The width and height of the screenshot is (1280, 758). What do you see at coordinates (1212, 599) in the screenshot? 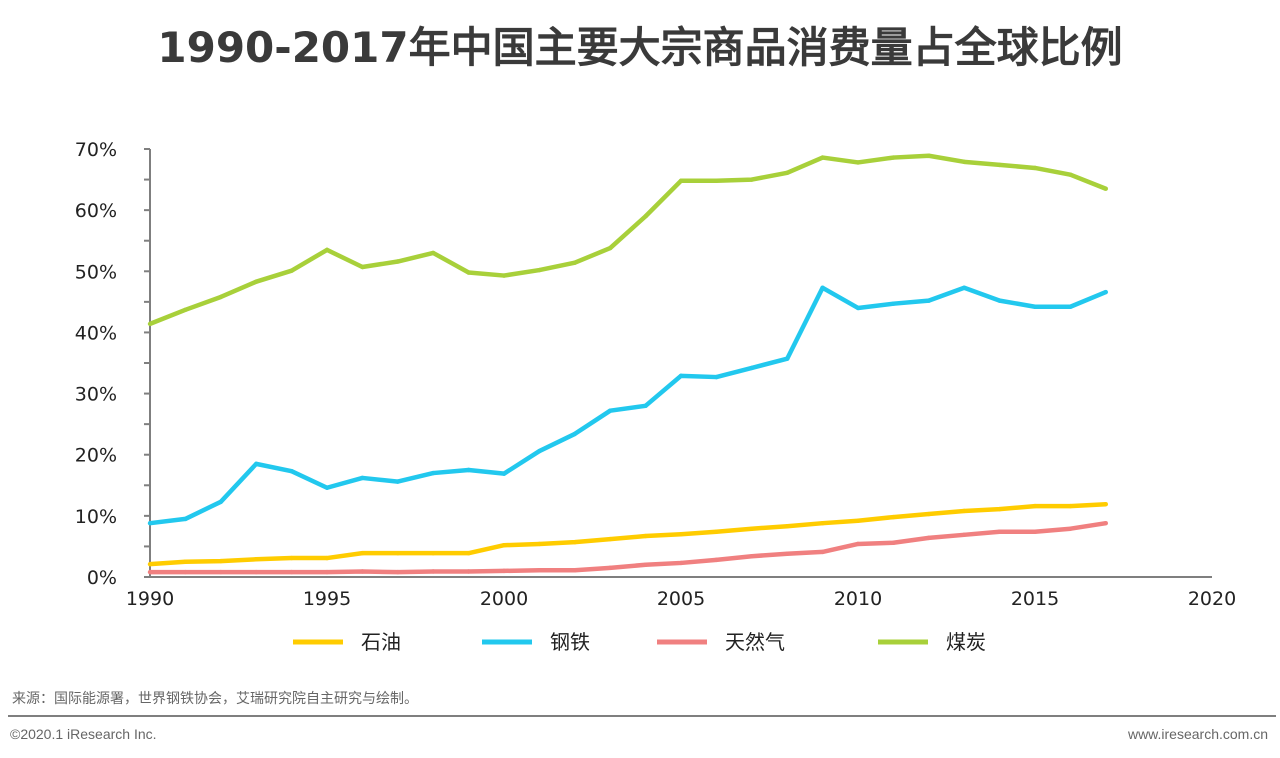
I see `x-tick-label: 2020` at bounding box center [1212, 599].